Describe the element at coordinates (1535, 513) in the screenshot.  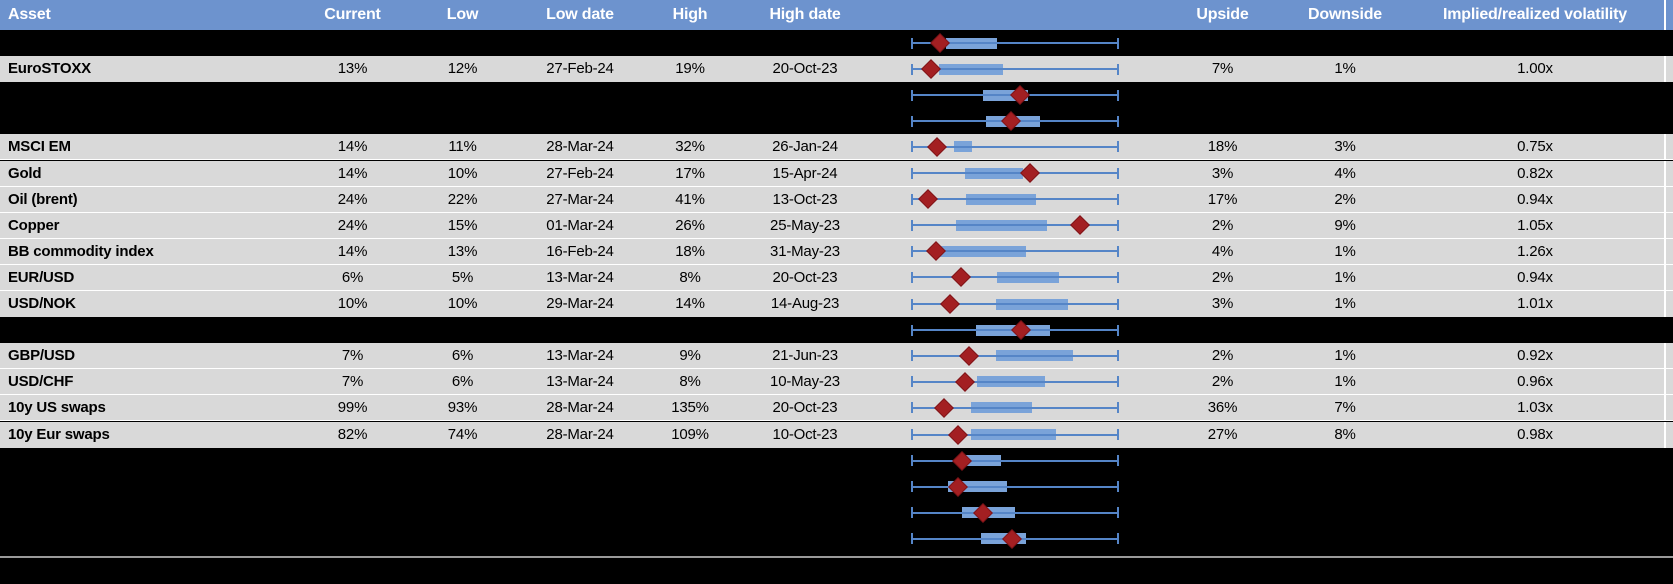
I see `implied-realized-value` at that location.